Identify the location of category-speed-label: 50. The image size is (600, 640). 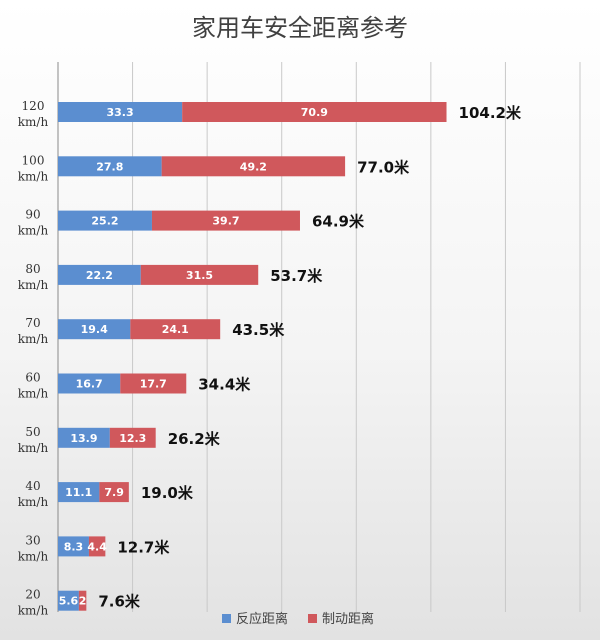
(32, 432).